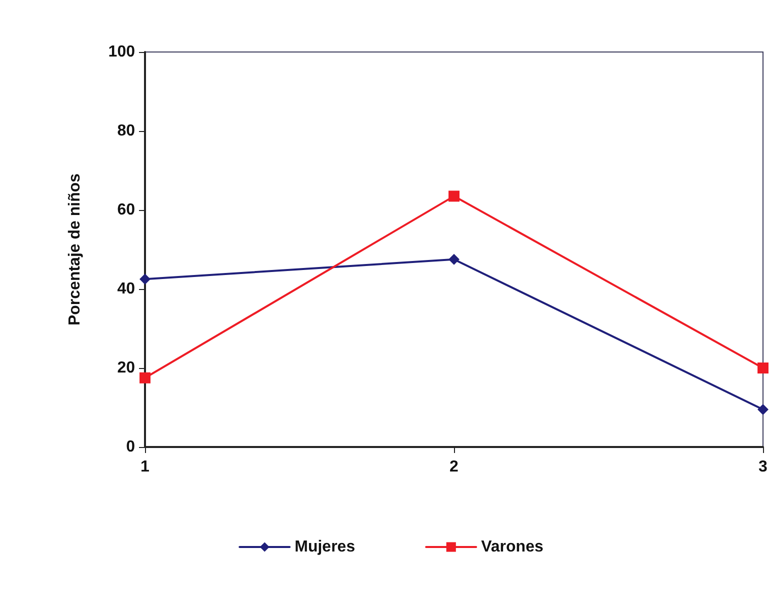 The width and height of the screenshot is (782, 590). What do you see at coordinates (126, 289) in the screenshot?
I see `y-tick-label: 40` at bounding box center [126, 289].